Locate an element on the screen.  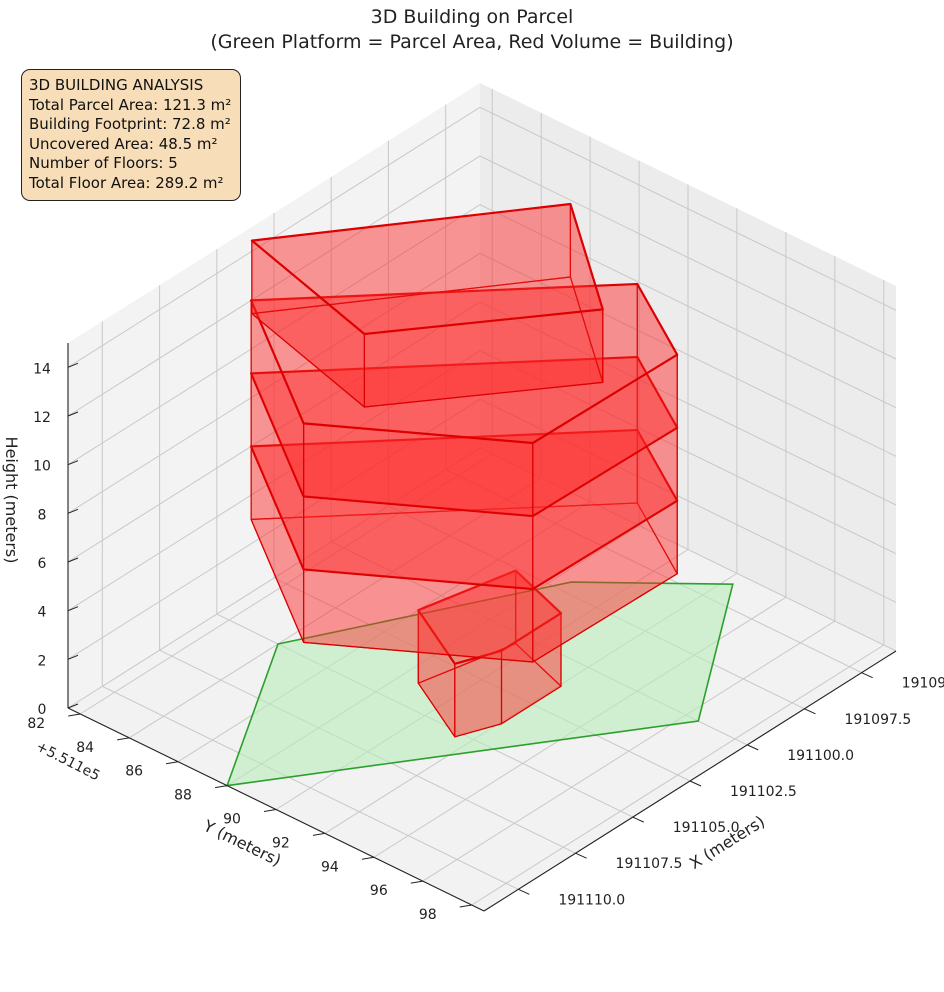
chart-title-line-1: 3D Building on Parcel is located at coordinates (472, 17).